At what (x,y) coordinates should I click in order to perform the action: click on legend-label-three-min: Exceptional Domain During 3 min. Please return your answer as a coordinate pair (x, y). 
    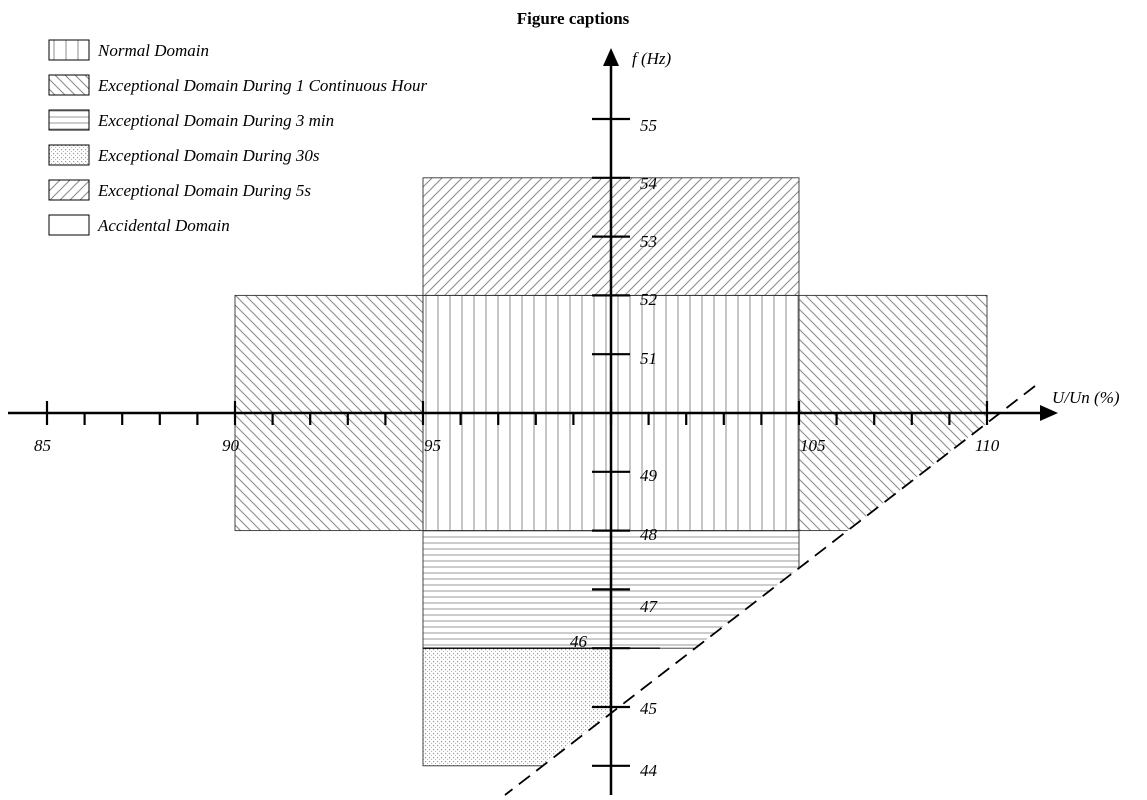
    Looking at the image, I should click on (215, 120).